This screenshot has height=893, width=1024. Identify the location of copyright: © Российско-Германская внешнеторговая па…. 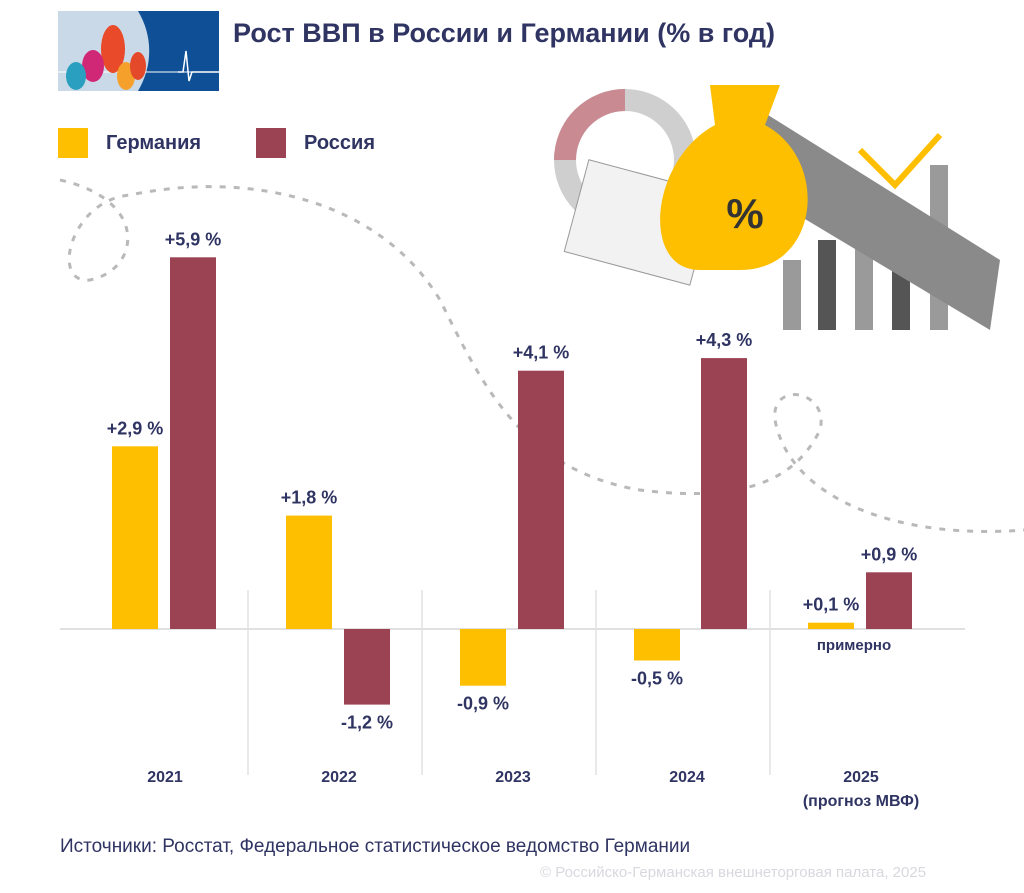
(733, 872).